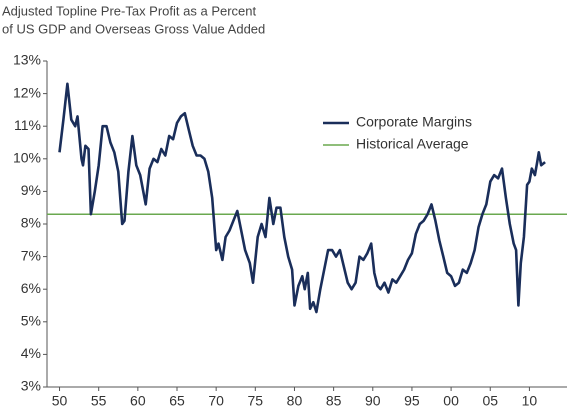 The width and height of the screenshot is (571, 414). I want to click on x-tick-label: 05, so click(490, 401).